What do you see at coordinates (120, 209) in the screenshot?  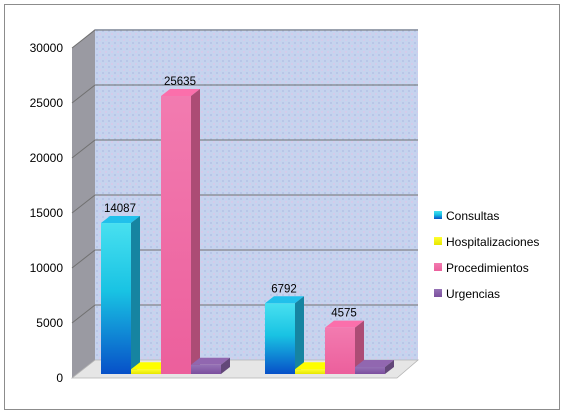 I see `data-label: 14087` at bounding box center [120, 209].